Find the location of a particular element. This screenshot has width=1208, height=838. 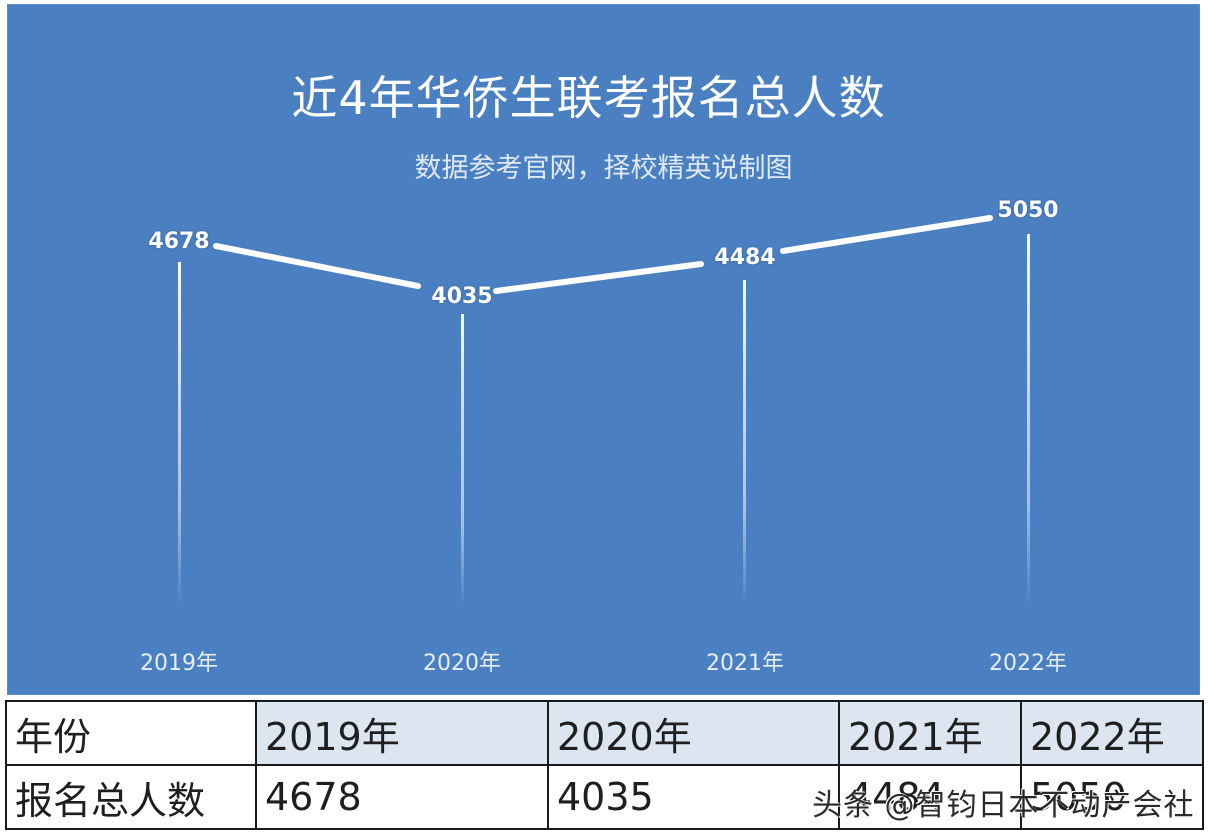

table-row-years: 年份 2019年 2020年 2021年 2022年 is located at coordinates (604, 733).